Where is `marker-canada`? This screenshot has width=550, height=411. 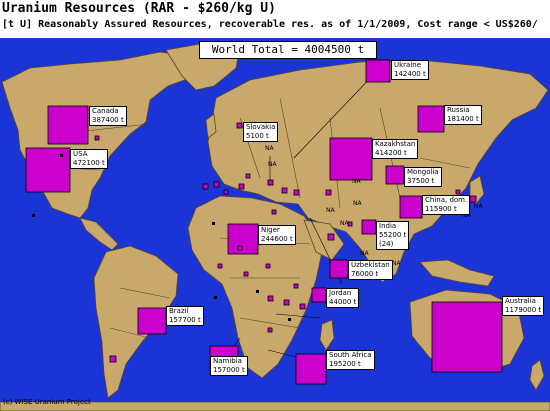
marker-canada is located at coordinates (68, 125).